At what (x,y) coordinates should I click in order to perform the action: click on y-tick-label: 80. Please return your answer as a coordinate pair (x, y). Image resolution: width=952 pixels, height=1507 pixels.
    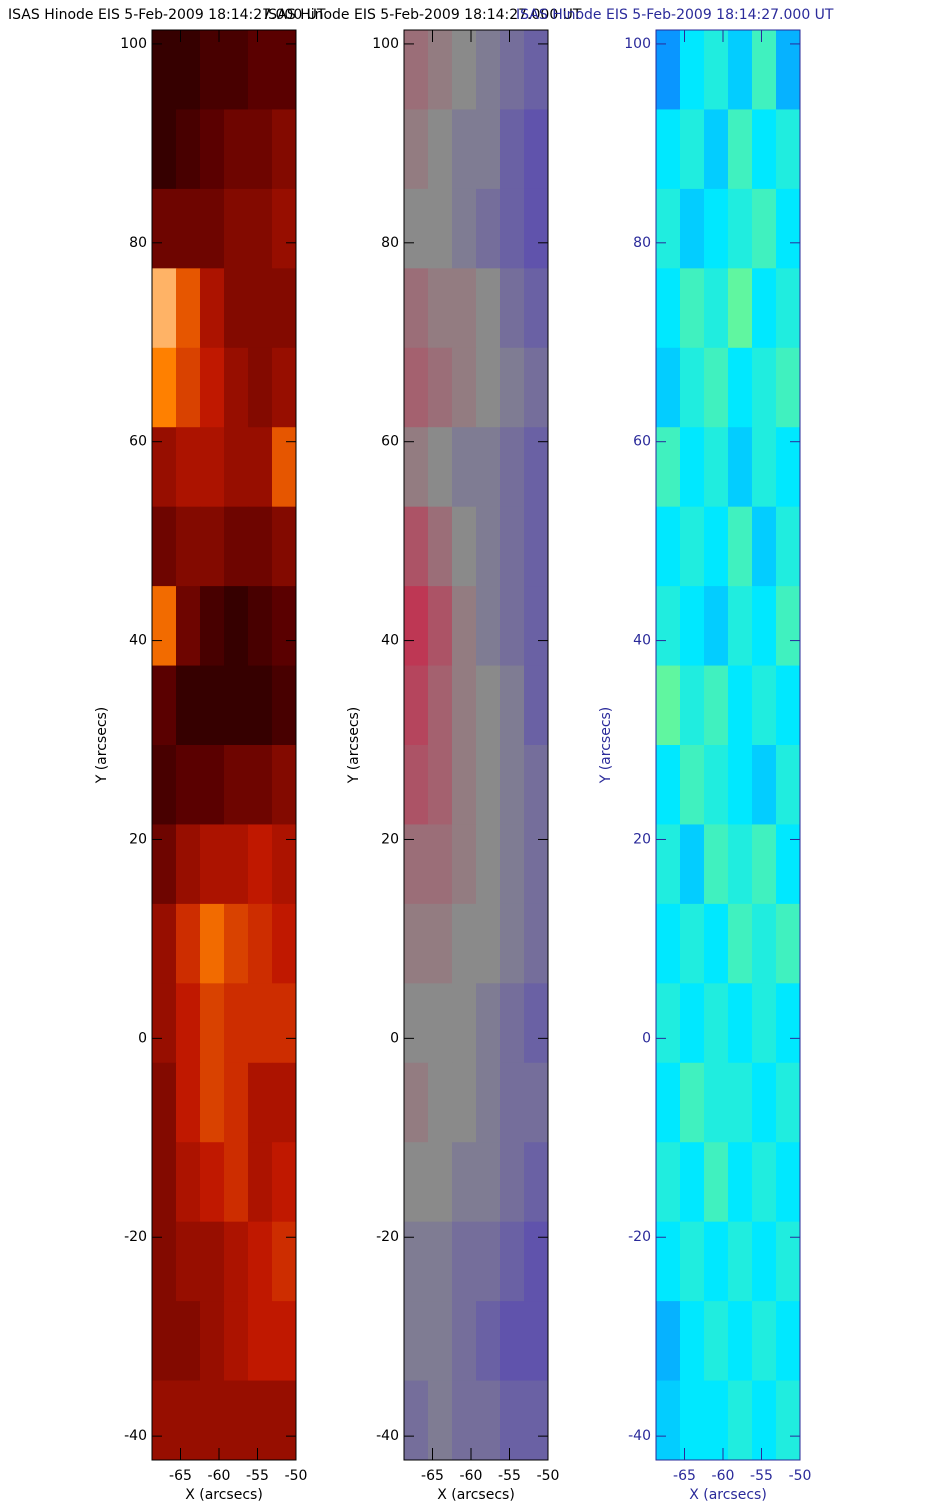
    Looking at the image, I should click on (642, 243).